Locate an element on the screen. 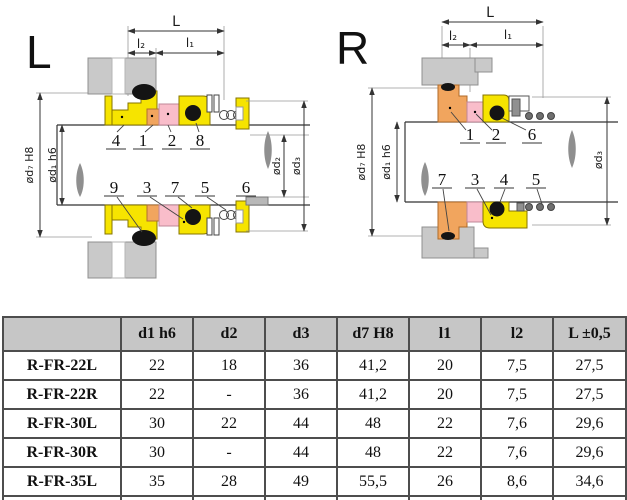 This screenshot has height=500, width=627. part-number: 8 is located at coordinates (200, 140).